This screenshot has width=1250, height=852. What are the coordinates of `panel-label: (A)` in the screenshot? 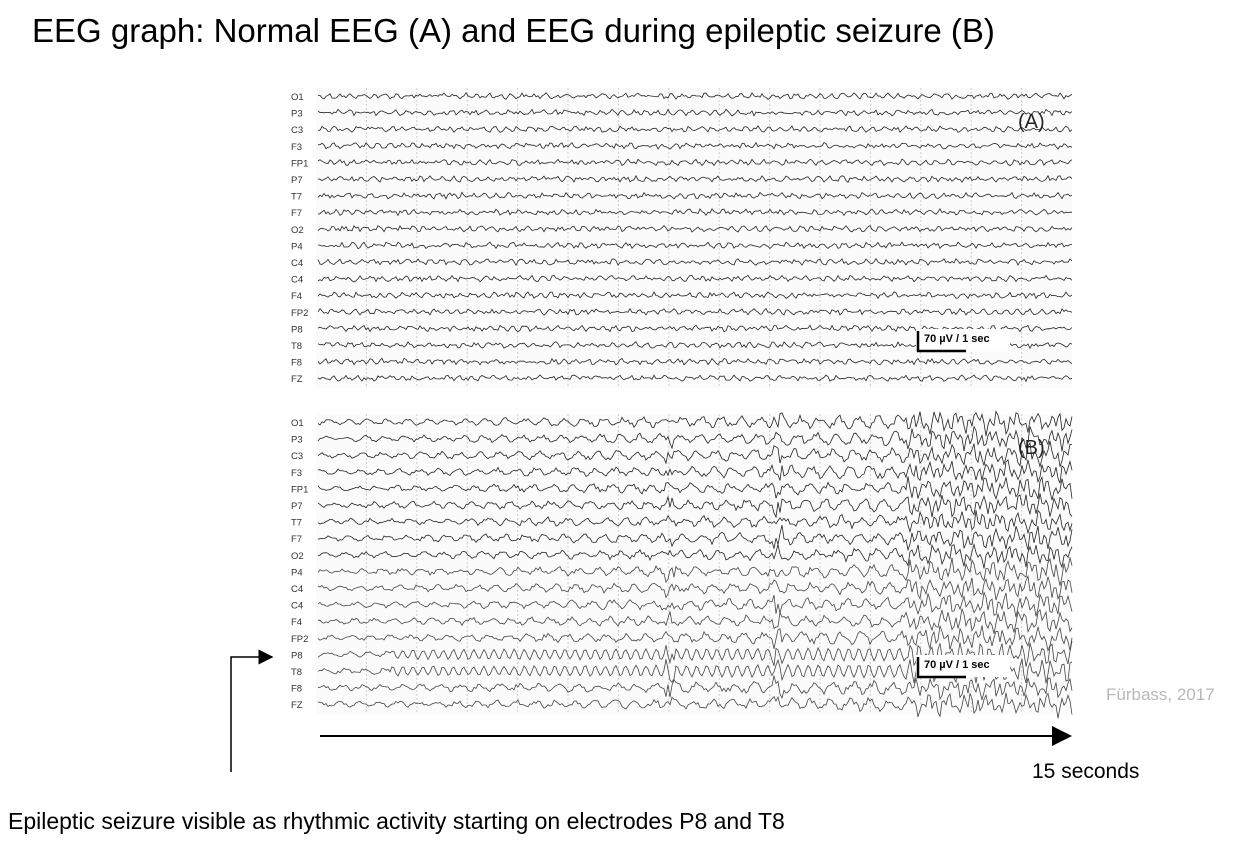 It's located at (1031, 122).